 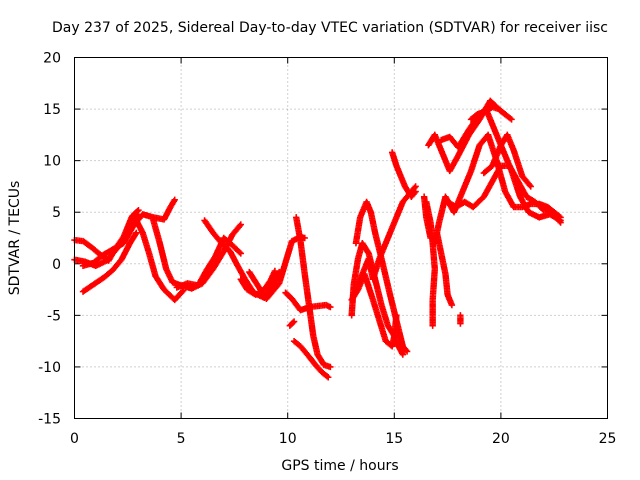 What do you see at coordinates (56, 265) in the screenshot?
I see `y-tick-label: 0` at bounding box center [56, 265].